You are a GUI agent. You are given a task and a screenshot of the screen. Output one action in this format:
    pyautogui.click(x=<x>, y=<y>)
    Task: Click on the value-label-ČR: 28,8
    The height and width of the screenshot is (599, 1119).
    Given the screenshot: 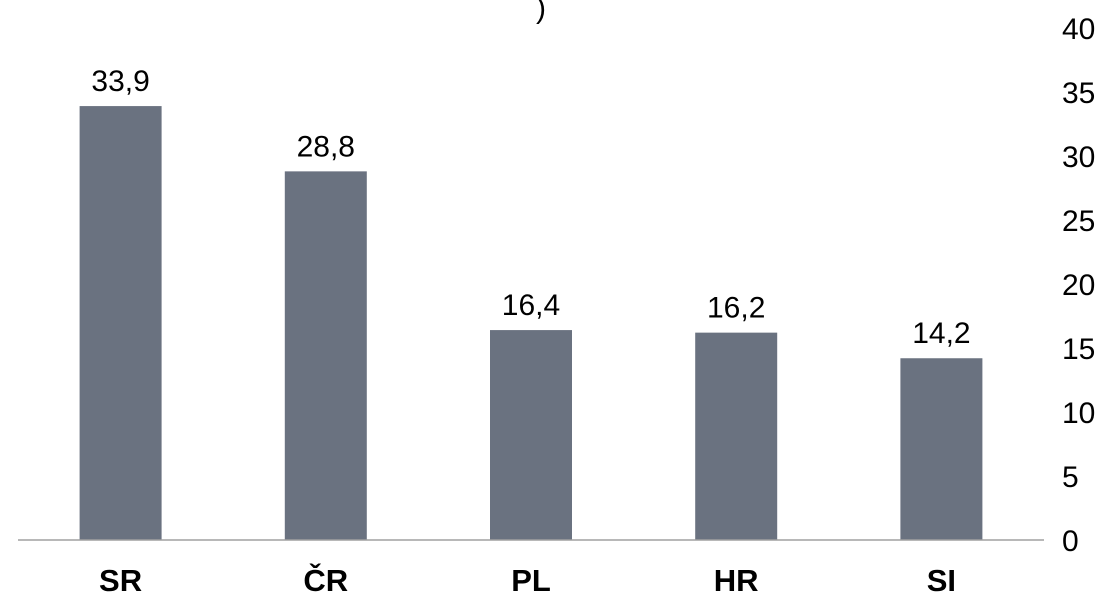 What is the action you would take?
    pyautogui.click(x=326, y=146)
    